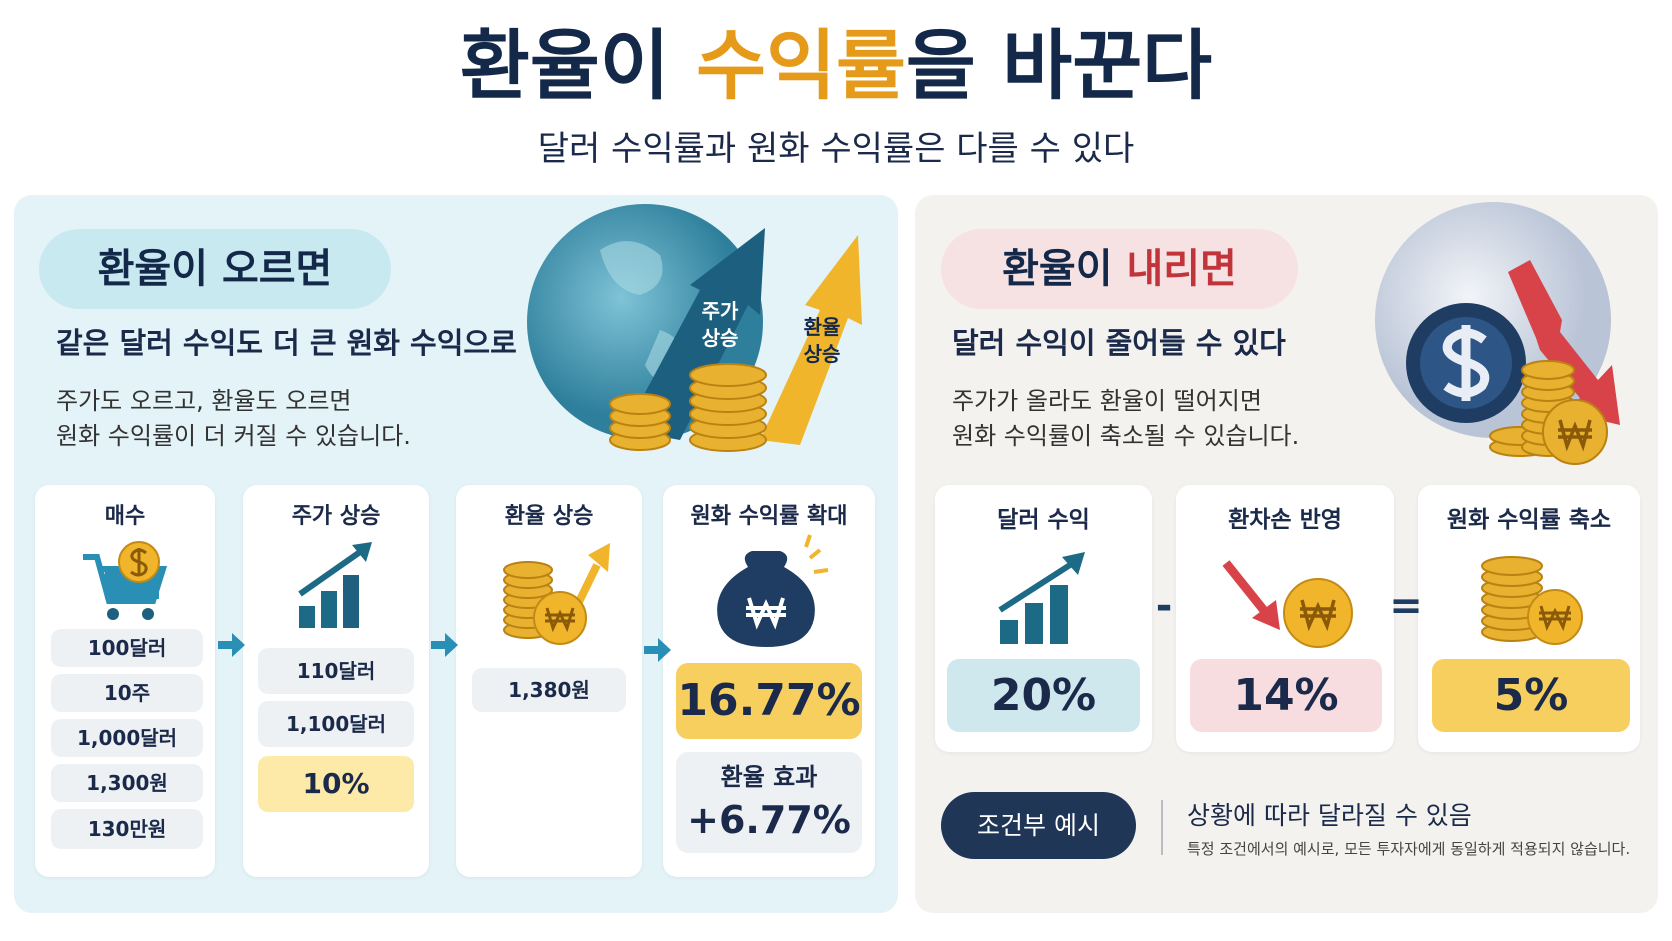 This screenshot has height=941, width=1672. Describe the element at coordinates (1119, 343) in the screenshot. I see `headline: 달러 수익이 줄어들 수 있다` at that location.